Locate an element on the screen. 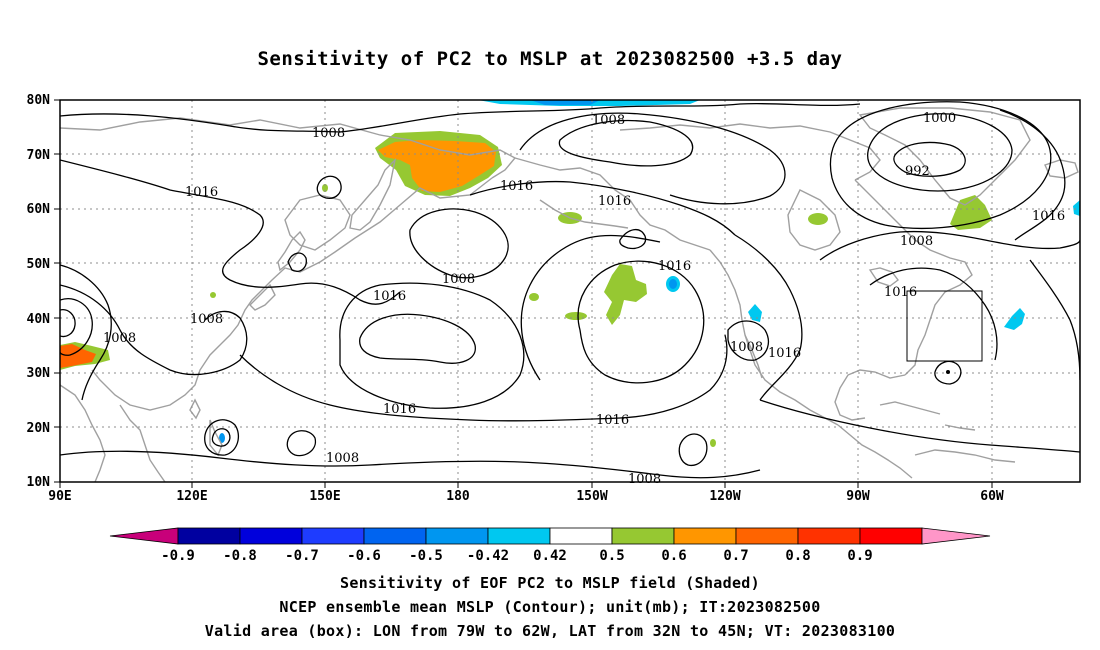 The image size is (1100, 650). coastline-caribbean is located at coordinates (927, 416).